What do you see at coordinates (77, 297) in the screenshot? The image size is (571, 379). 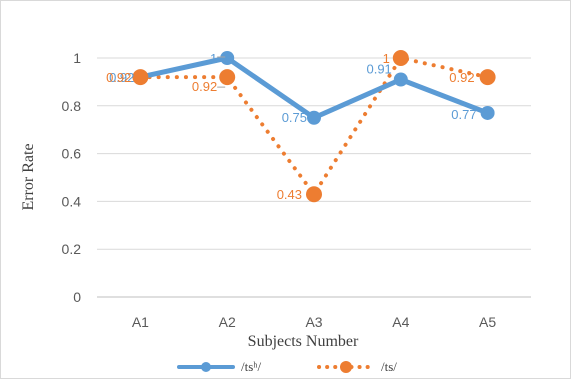 I see `y-tick-label: 0` at bounding box center [77, 297].